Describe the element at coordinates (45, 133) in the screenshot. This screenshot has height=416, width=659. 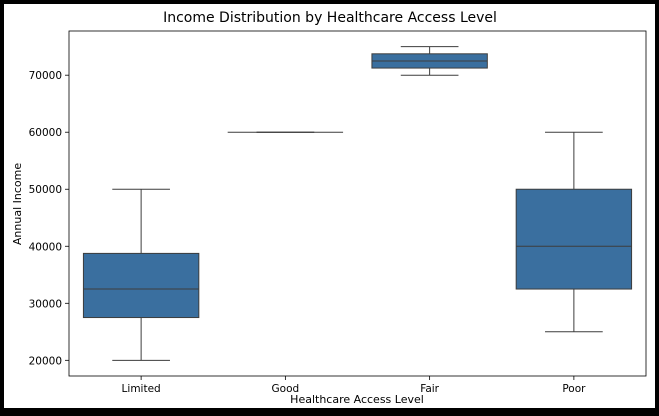
I see `y-tick-label: 60000` at that location.